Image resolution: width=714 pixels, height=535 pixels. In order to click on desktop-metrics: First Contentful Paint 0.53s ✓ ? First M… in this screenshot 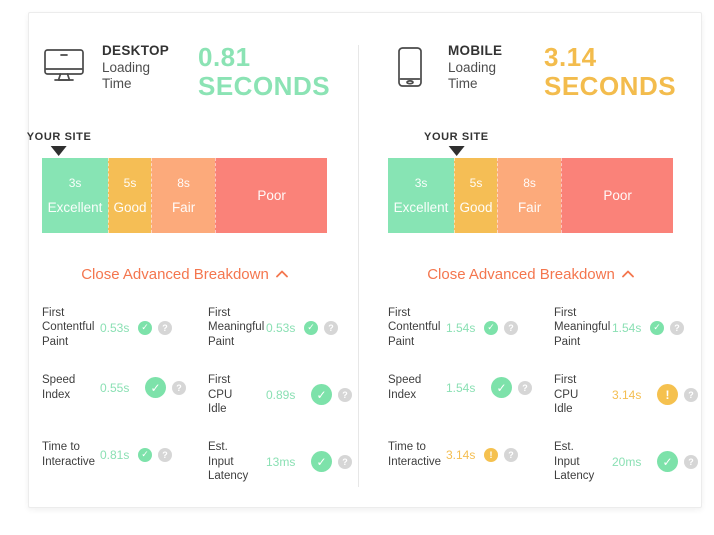, I will do `click(197, 394)`.